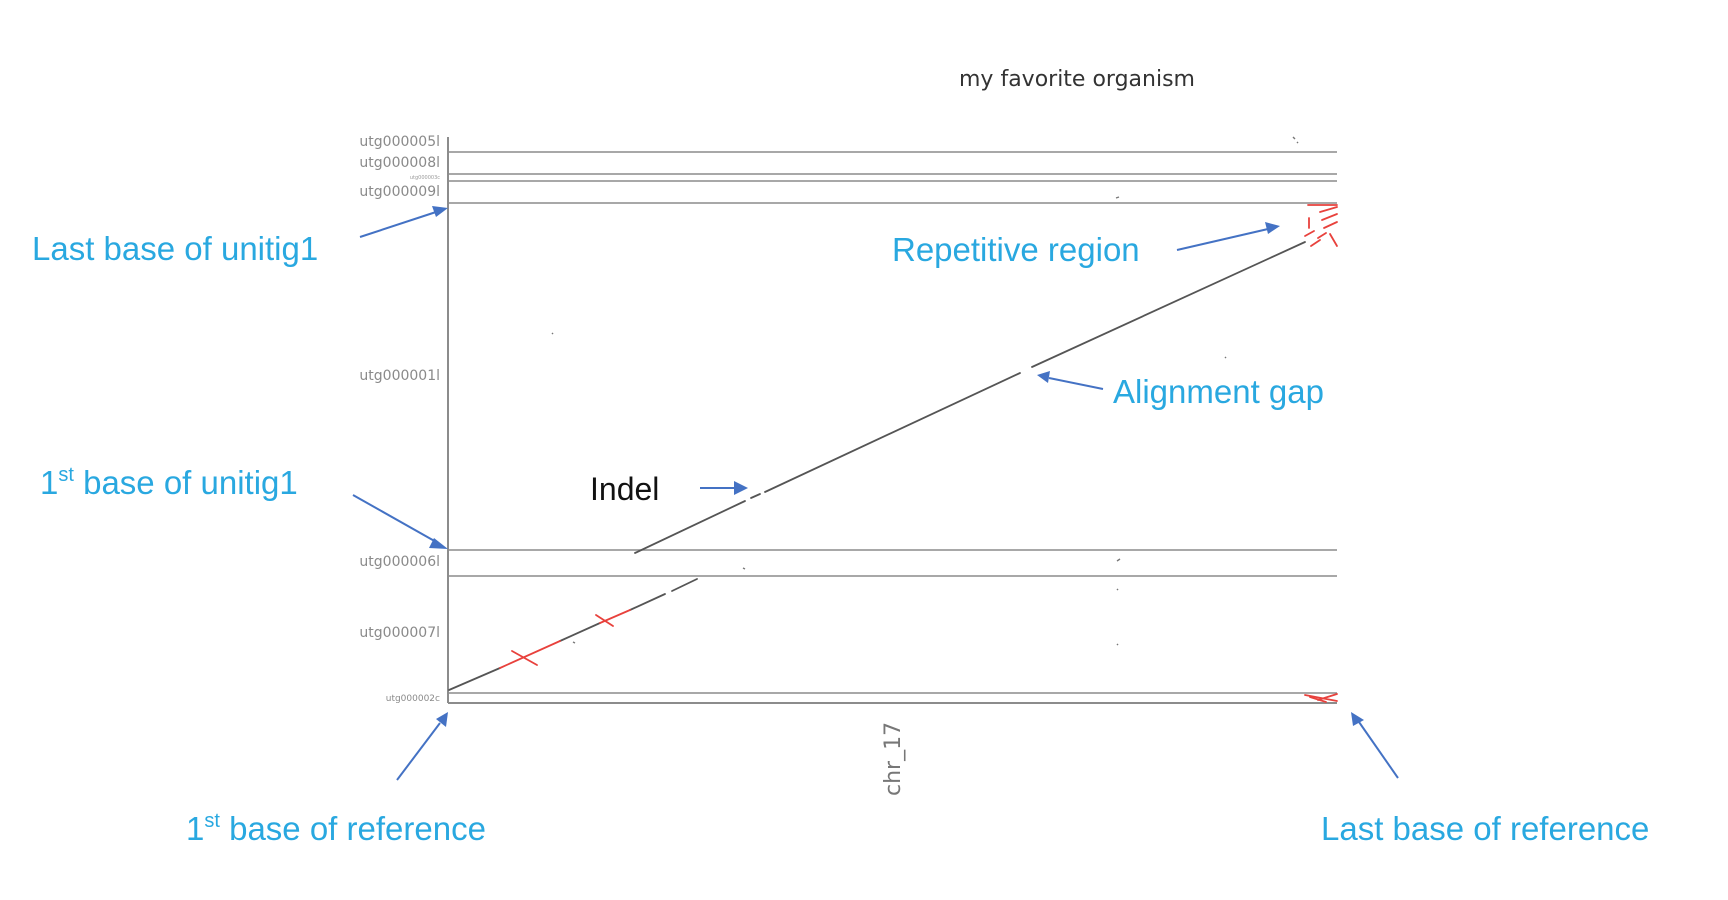  I want to click on label-repetitive-region: Repetitive region, so click(1016, 249).